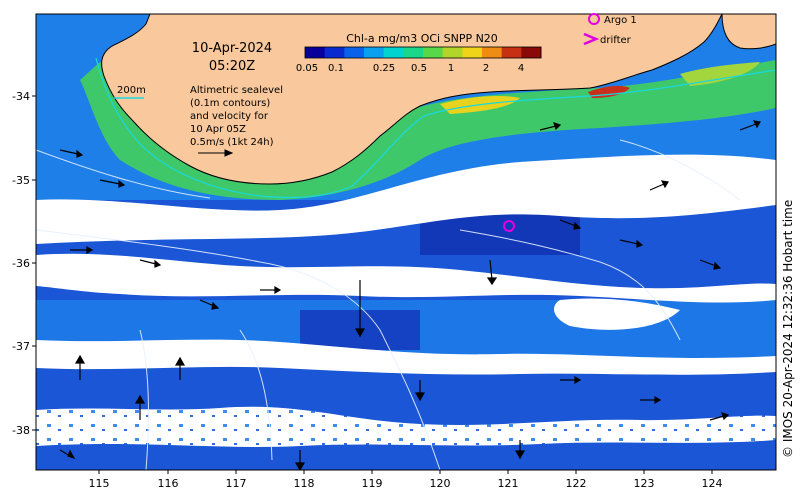  Describe the element at coordinates (508, 483) in the screenshot. I see `x-tick-label: 121` at that location.